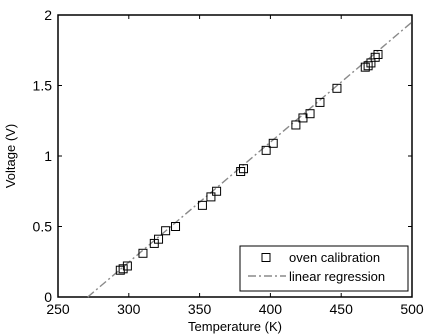  I want to click on x-tick-label-400: 400, so click(271, 309).